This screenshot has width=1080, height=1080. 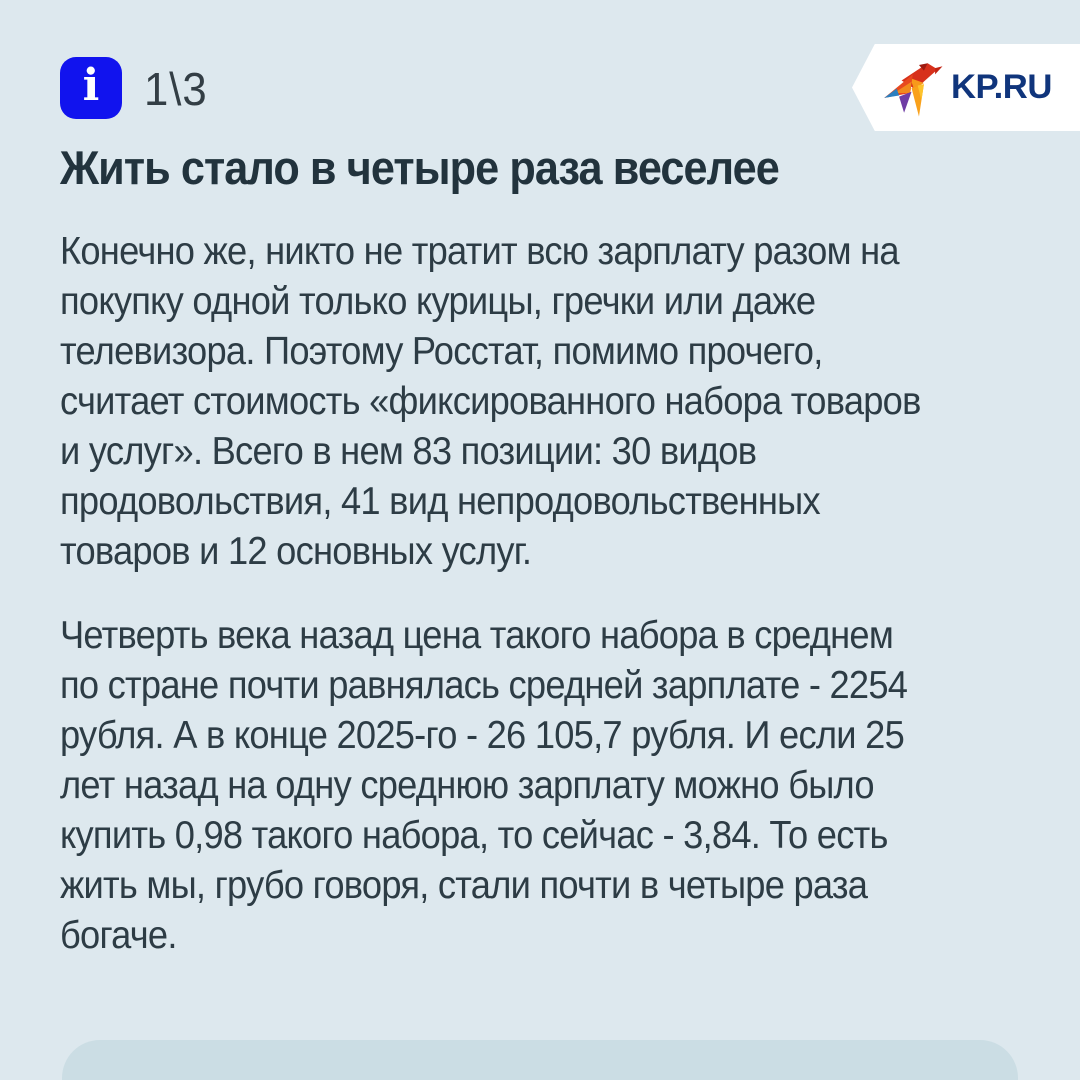 I want to click on next-section-card, so click(x=540, y=1060).